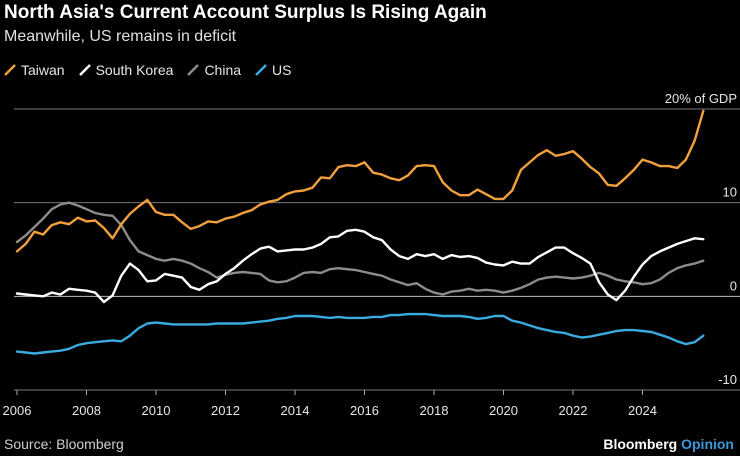 The width and height of the screenshot is (740, 456). I want to click on brand-logo: Bloomberg Opinion, so click(668, 444).